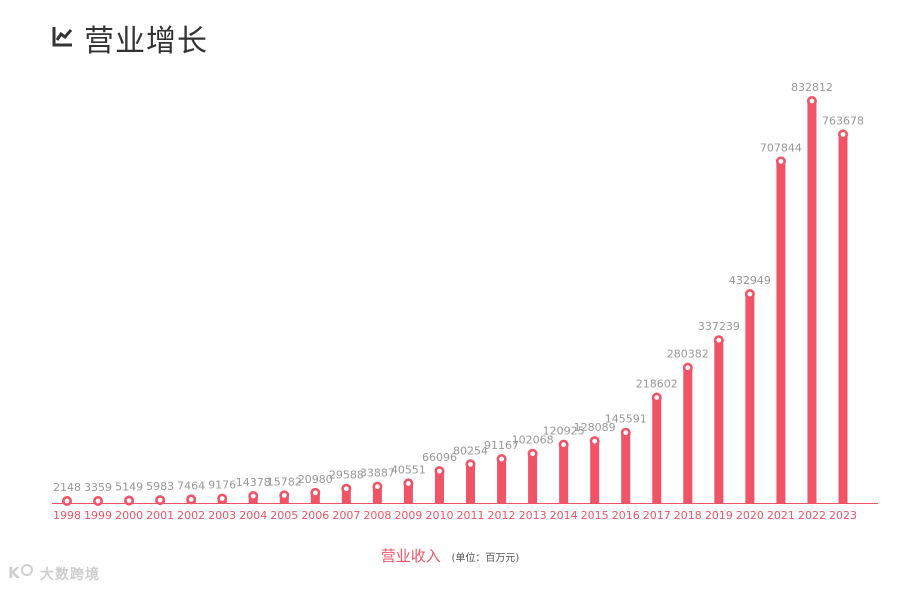 The image size is (900, 594). I want to click on x-tick-label: 2021, so click(781, 515).